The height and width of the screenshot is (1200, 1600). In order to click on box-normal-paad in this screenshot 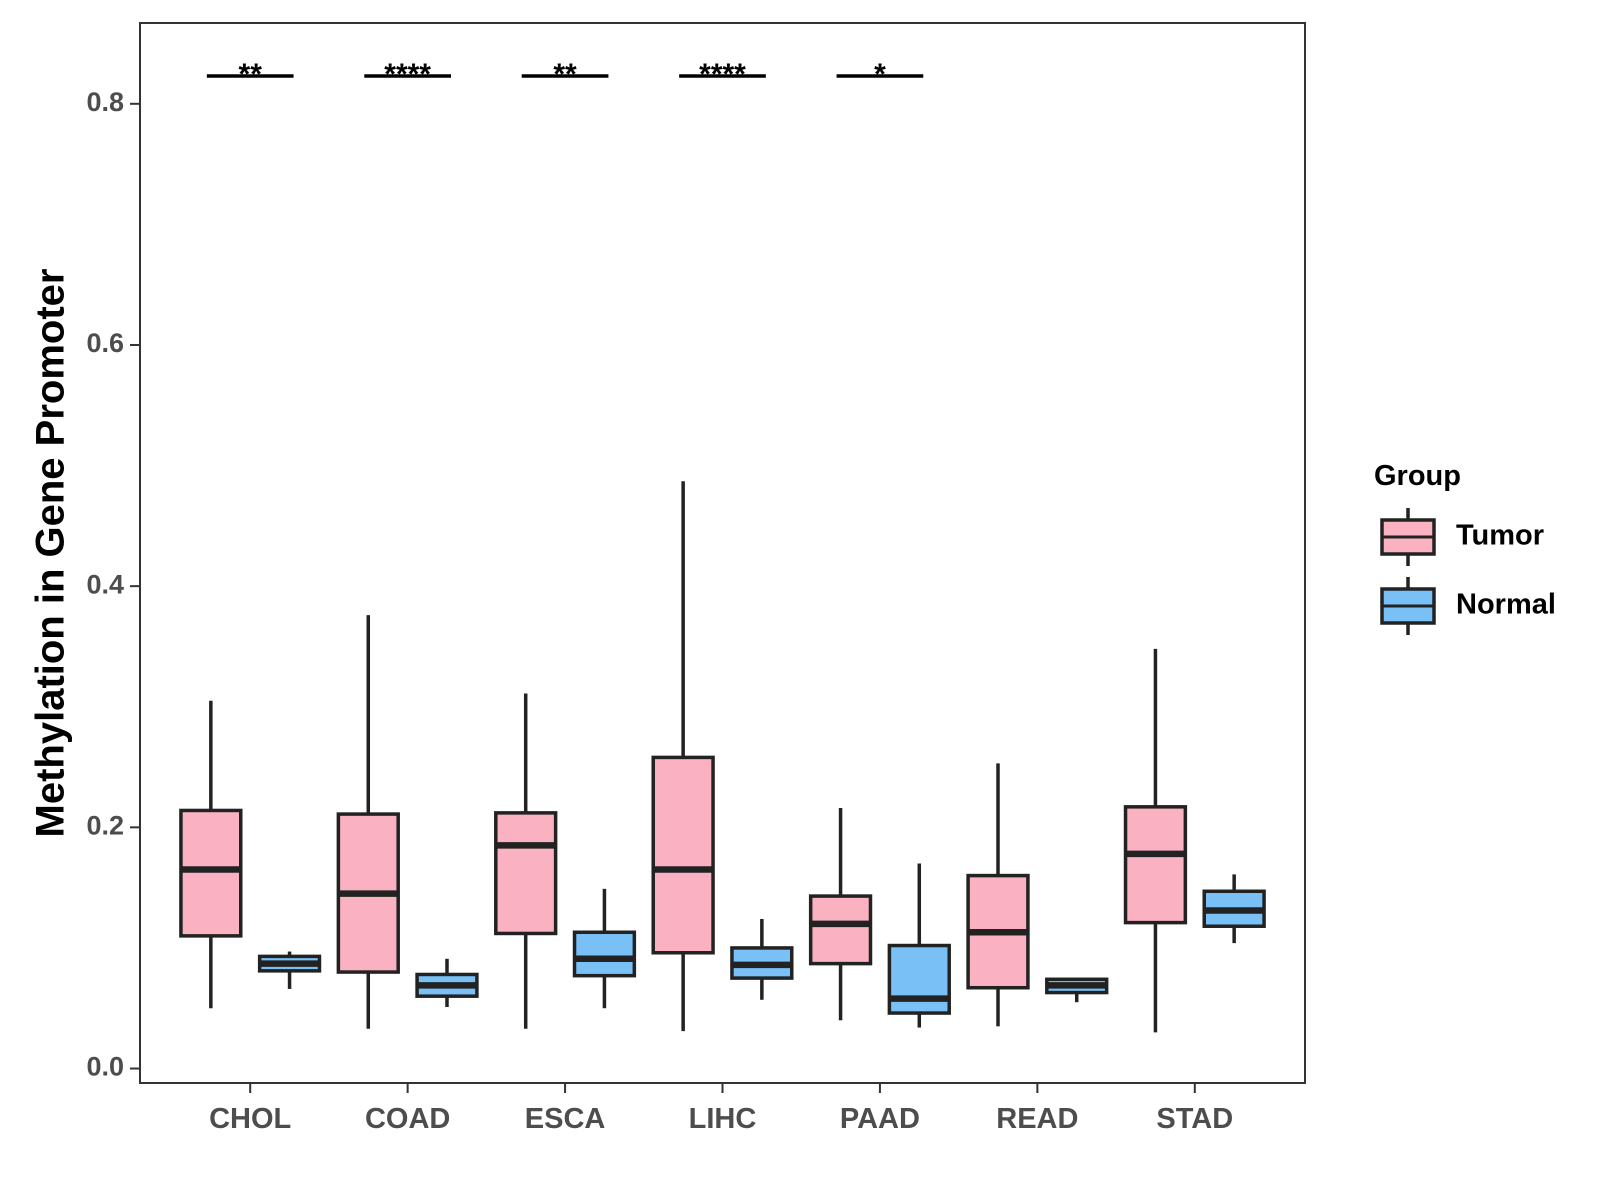, I will do `click(919, 945)`.